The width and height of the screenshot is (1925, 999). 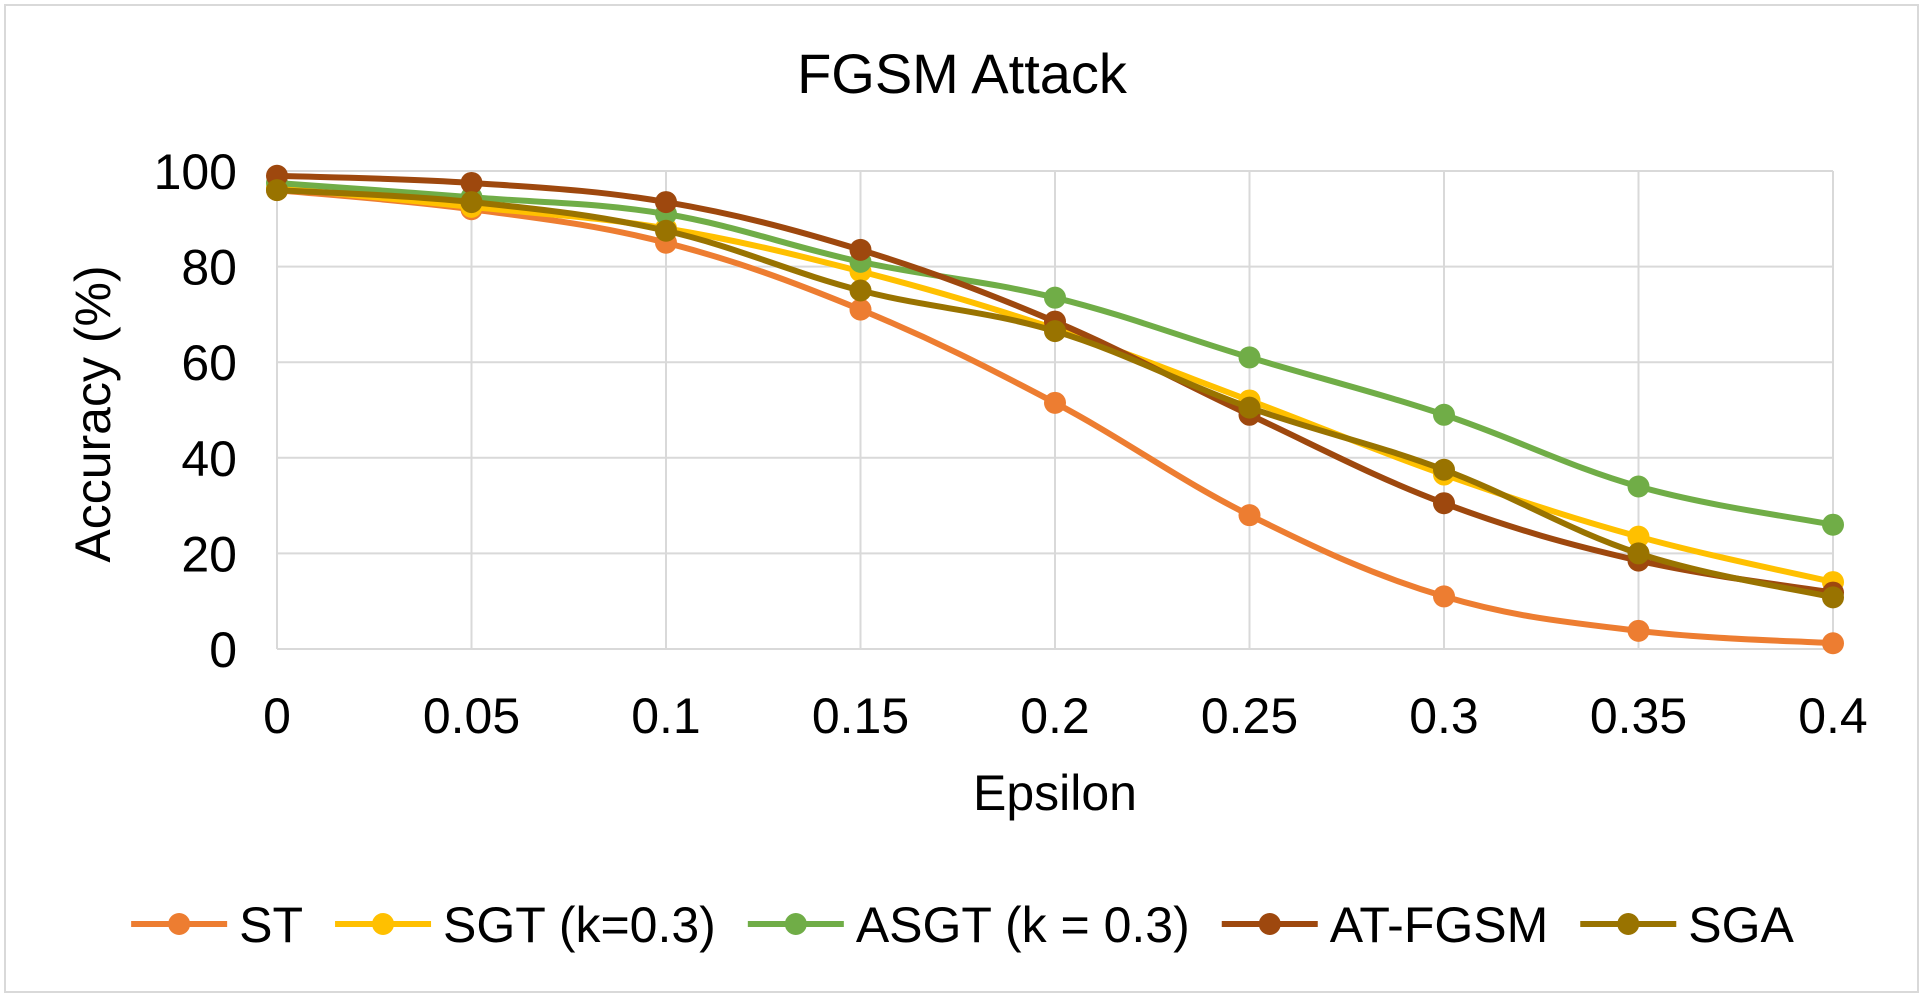 What do you see at coordinates (860, 249) in the screenshot?
I see `data-point-at-fgsm-0.15` at bounding box center [860, 249].